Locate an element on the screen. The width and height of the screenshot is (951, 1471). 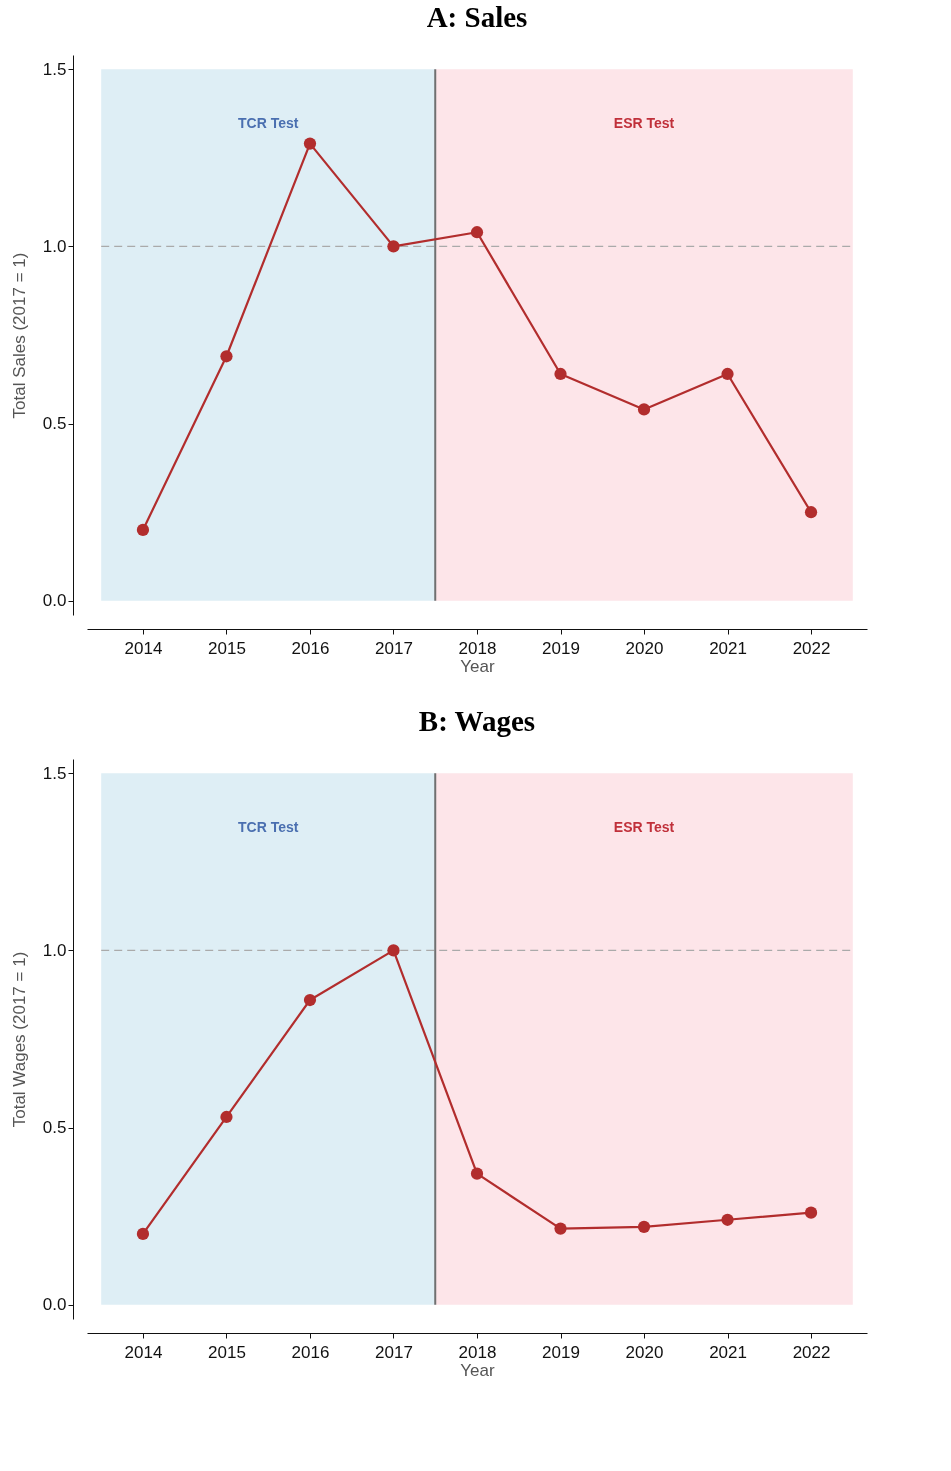
y-axis-title: Total Sales (2017 = 1) is located at coordinates (19, 335).